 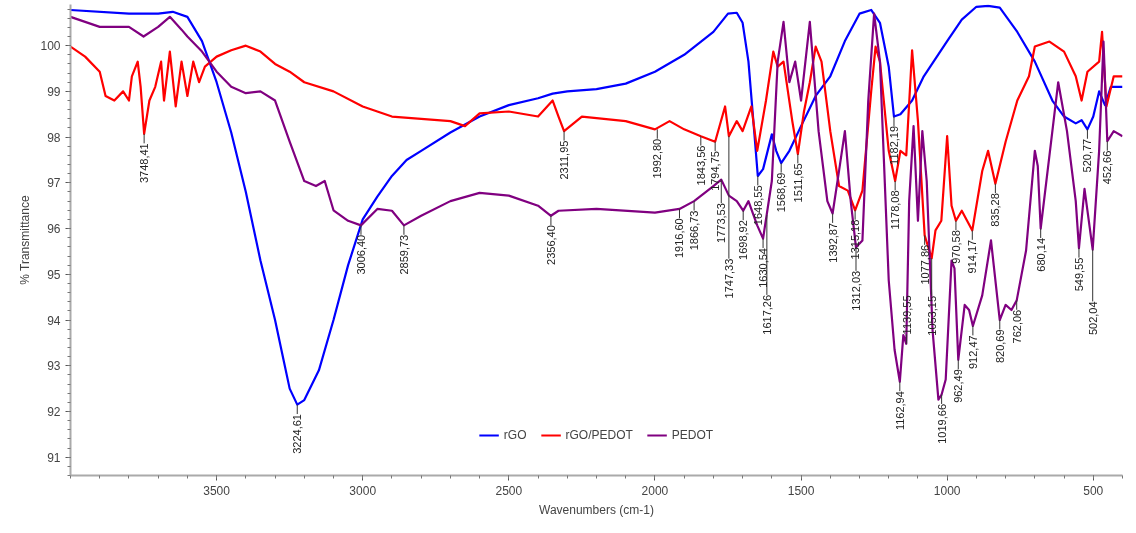 What do you see at coordinates (297, 434) in the screenshot?
I see `annotation: 3224,61` at bounding box center [297, 434].